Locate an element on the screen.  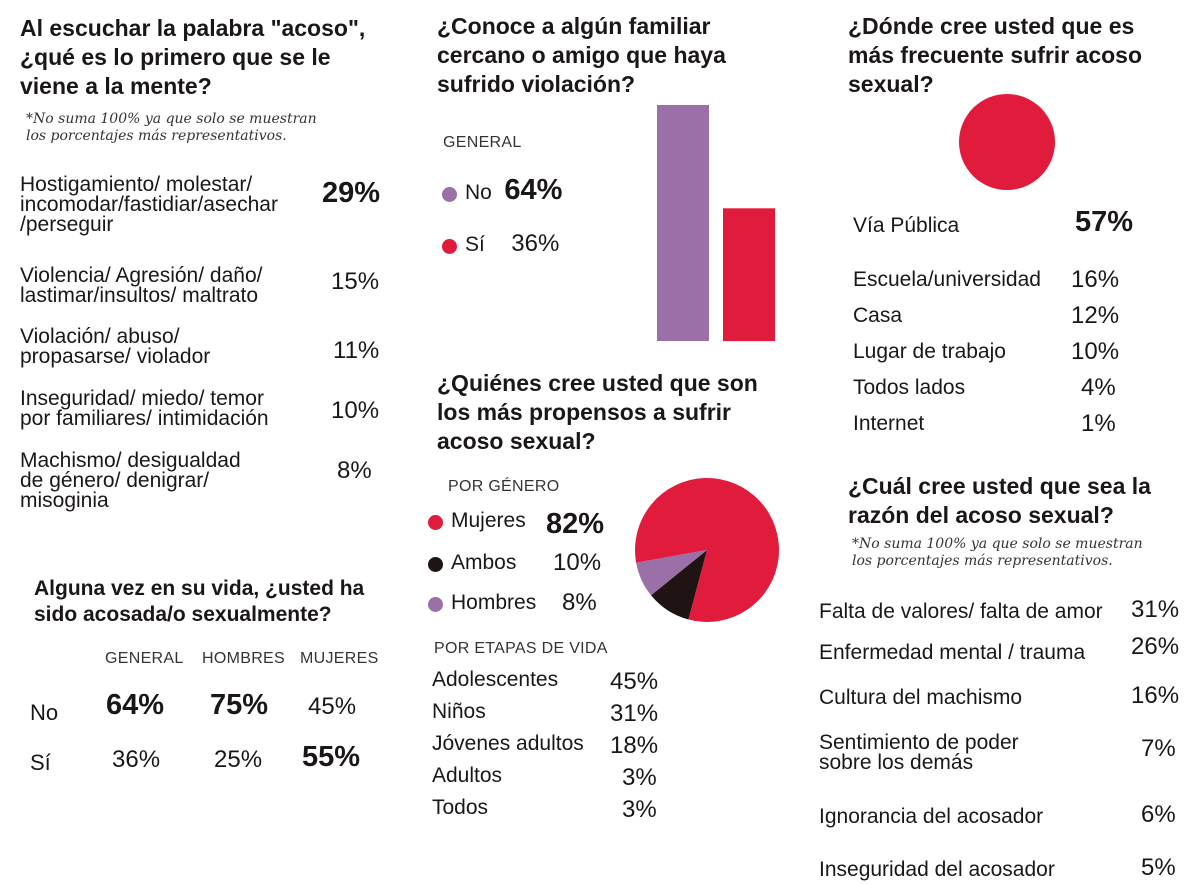
q4-dot-ambos is located at coordinates (435, 565).